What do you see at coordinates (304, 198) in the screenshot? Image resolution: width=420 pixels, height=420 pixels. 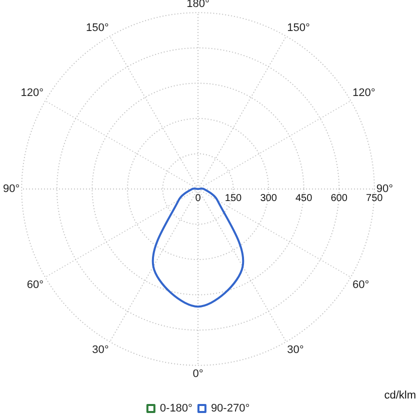 I see `y-tick-label: 450` at bounding box center [304, 198].